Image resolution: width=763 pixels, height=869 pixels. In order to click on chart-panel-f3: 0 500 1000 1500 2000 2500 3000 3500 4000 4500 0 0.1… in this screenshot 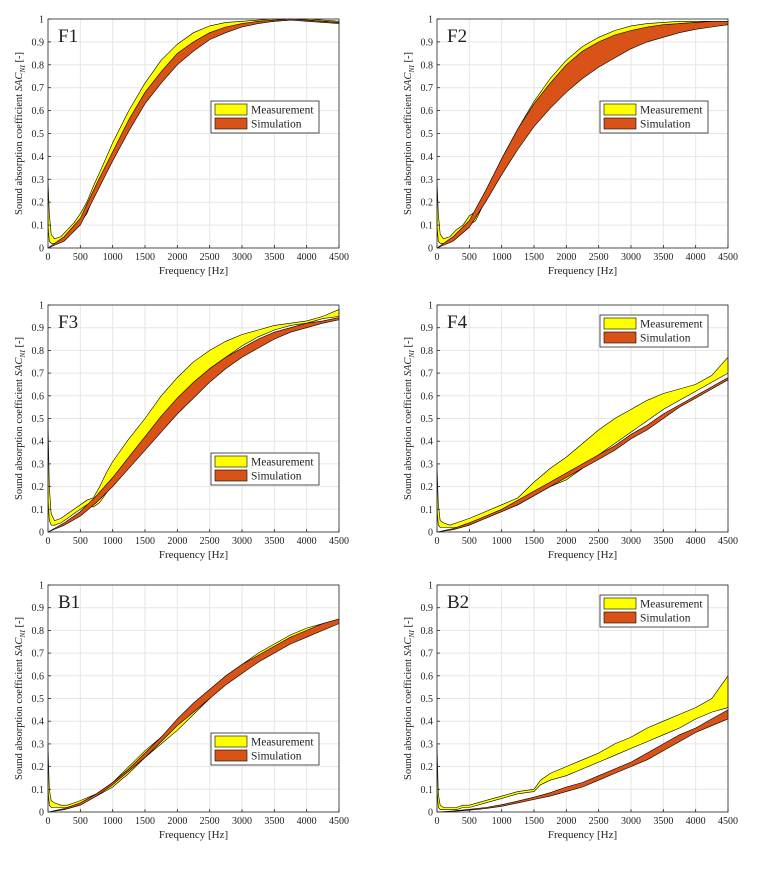, I will do `click(181, 431)`.